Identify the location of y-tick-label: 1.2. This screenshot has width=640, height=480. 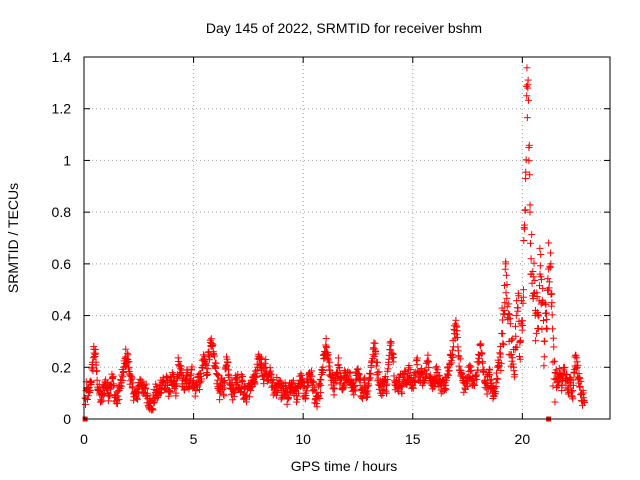
(62, 109).